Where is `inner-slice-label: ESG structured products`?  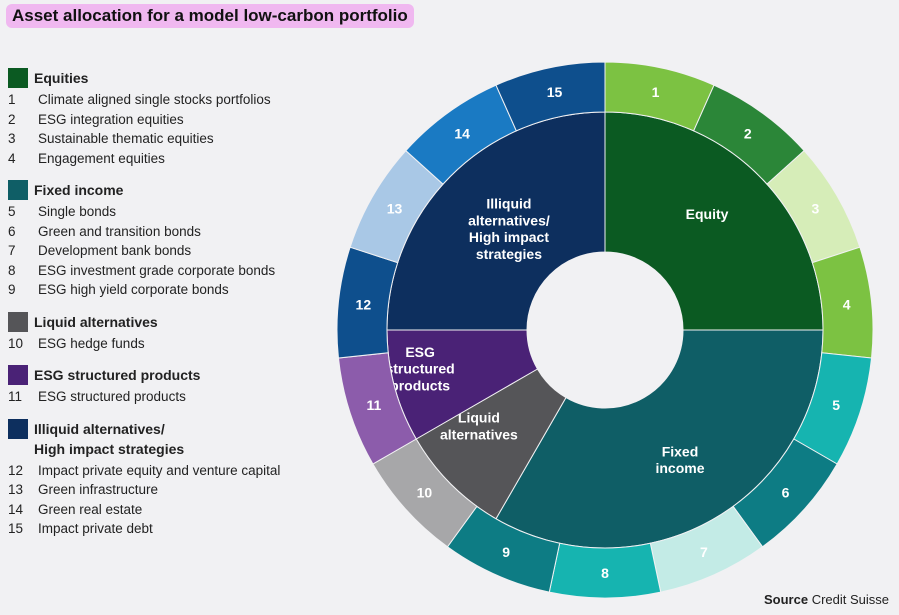 inner-slice-label: ESG structured products is located at coordinates (419, 369).